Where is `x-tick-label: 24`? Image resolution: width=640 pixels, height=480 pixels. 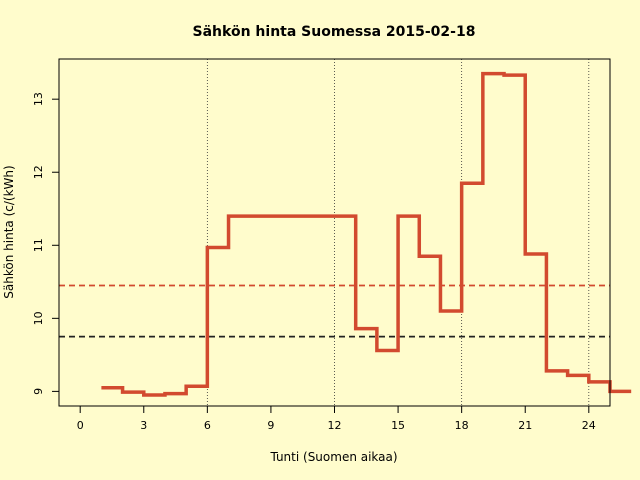
x-tick-label: 24 is located at coordinates (589, 425).